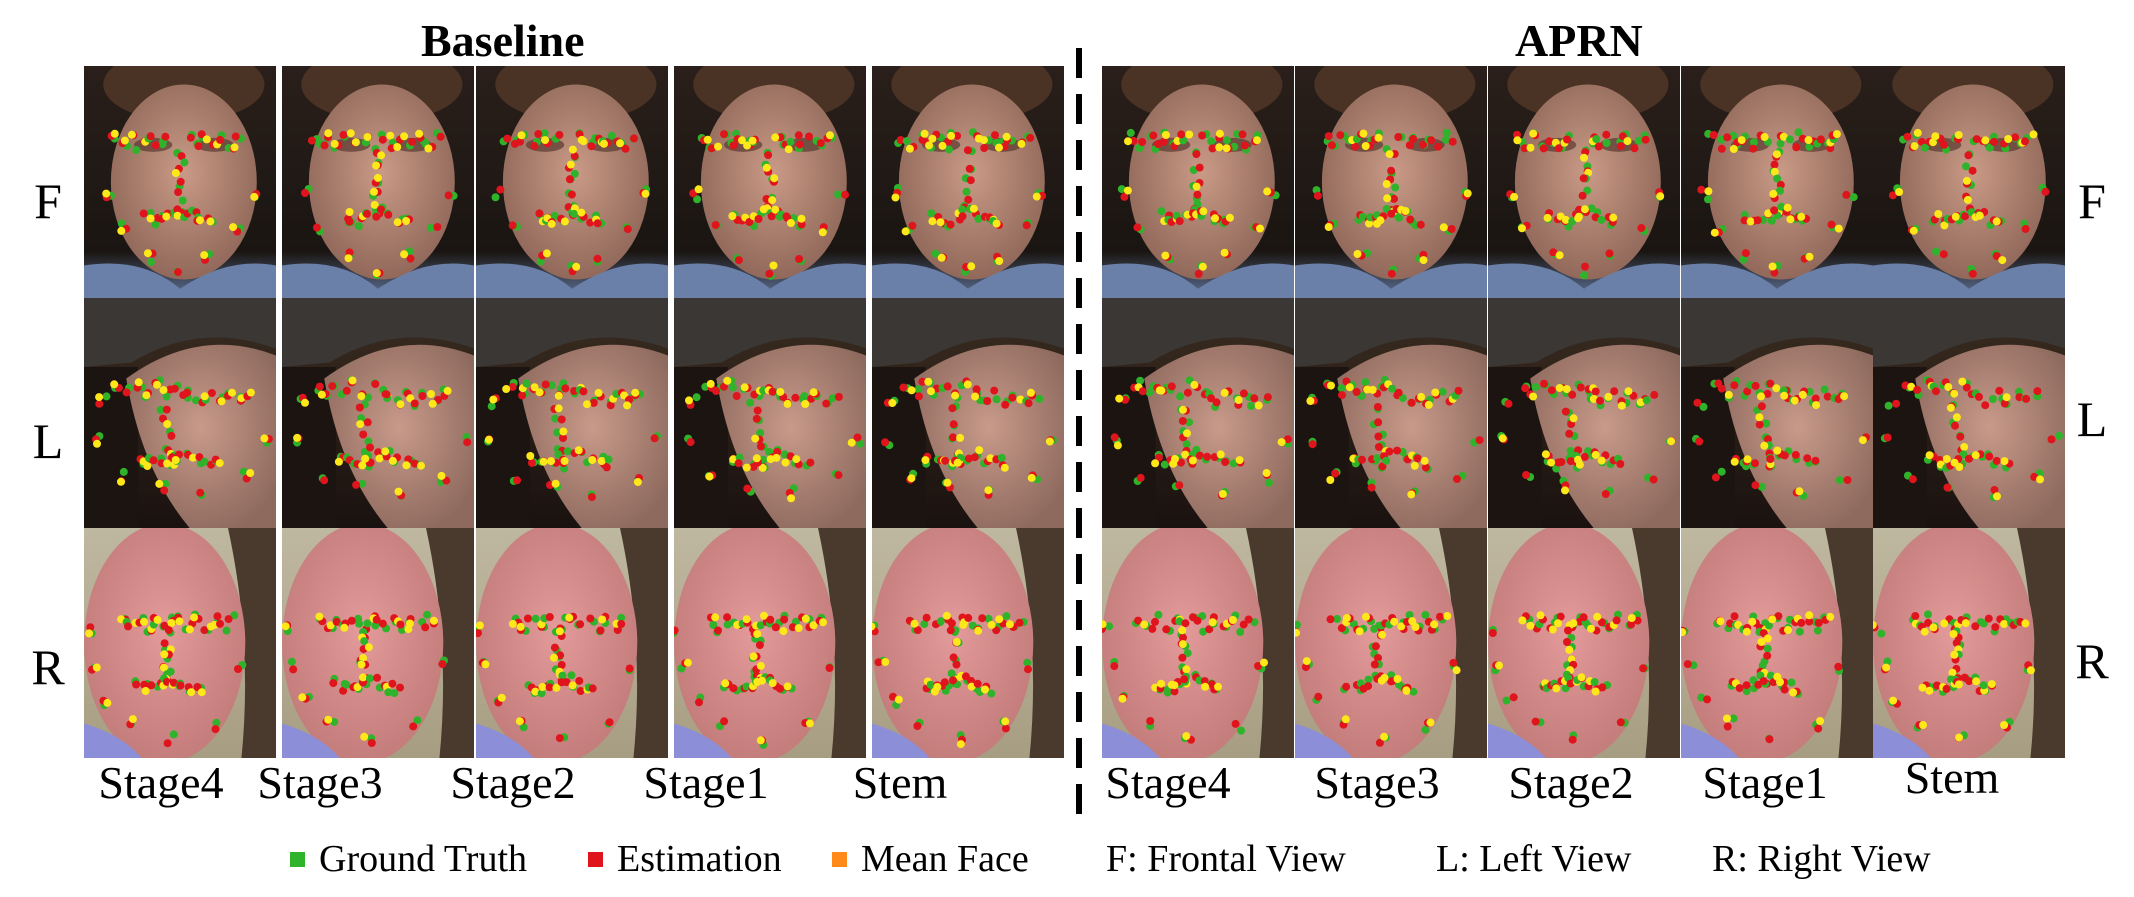 Image resolution: width=2134 pixels, height=897 pixels. I want to click on face-thumbnail-aprn-stage2-right, so click(1584, 643).